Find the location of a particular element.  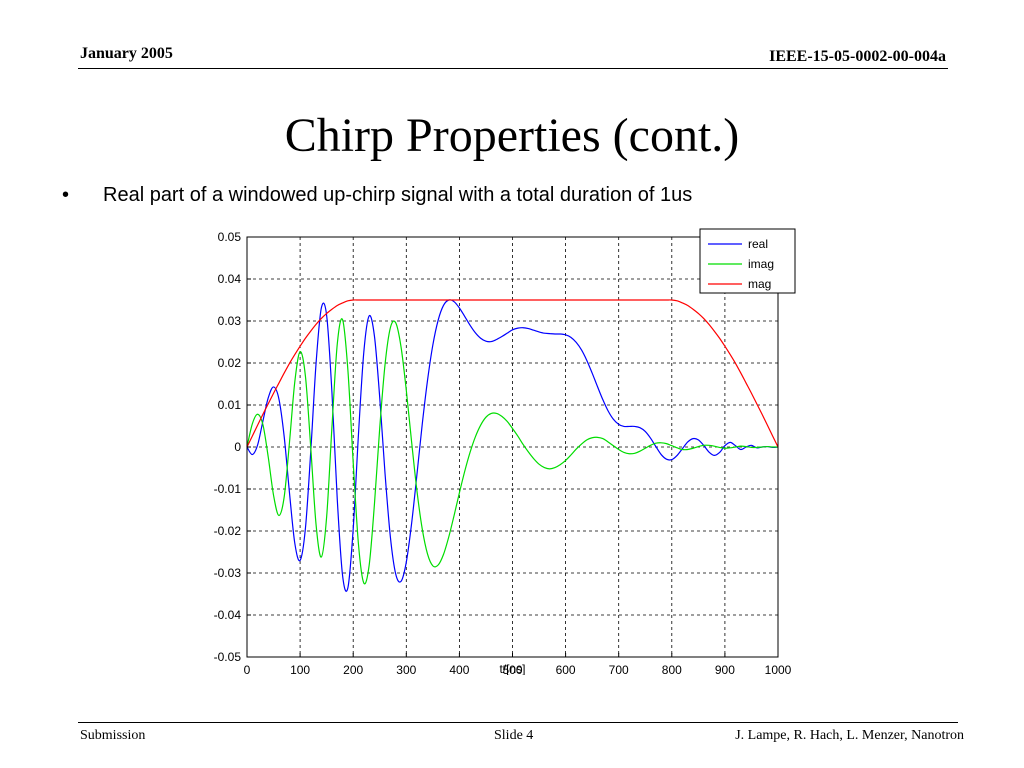

y-tick-label: 0.04 is located at coordinates (230, 279).